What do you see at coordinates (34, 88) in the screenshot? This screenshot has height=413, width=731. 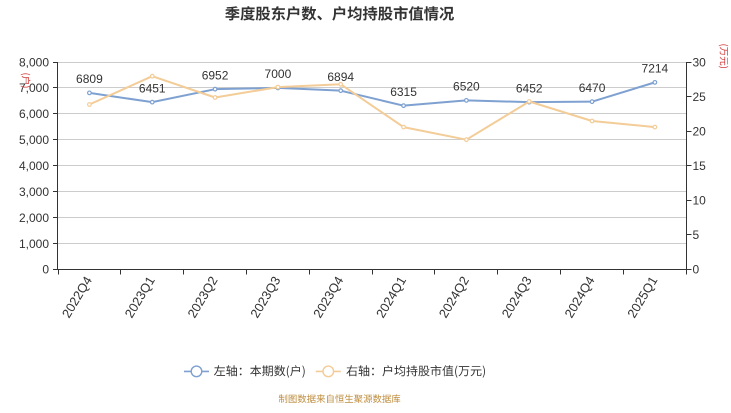 I see `svg-text: 7,000` at bounding box center [34, 88].